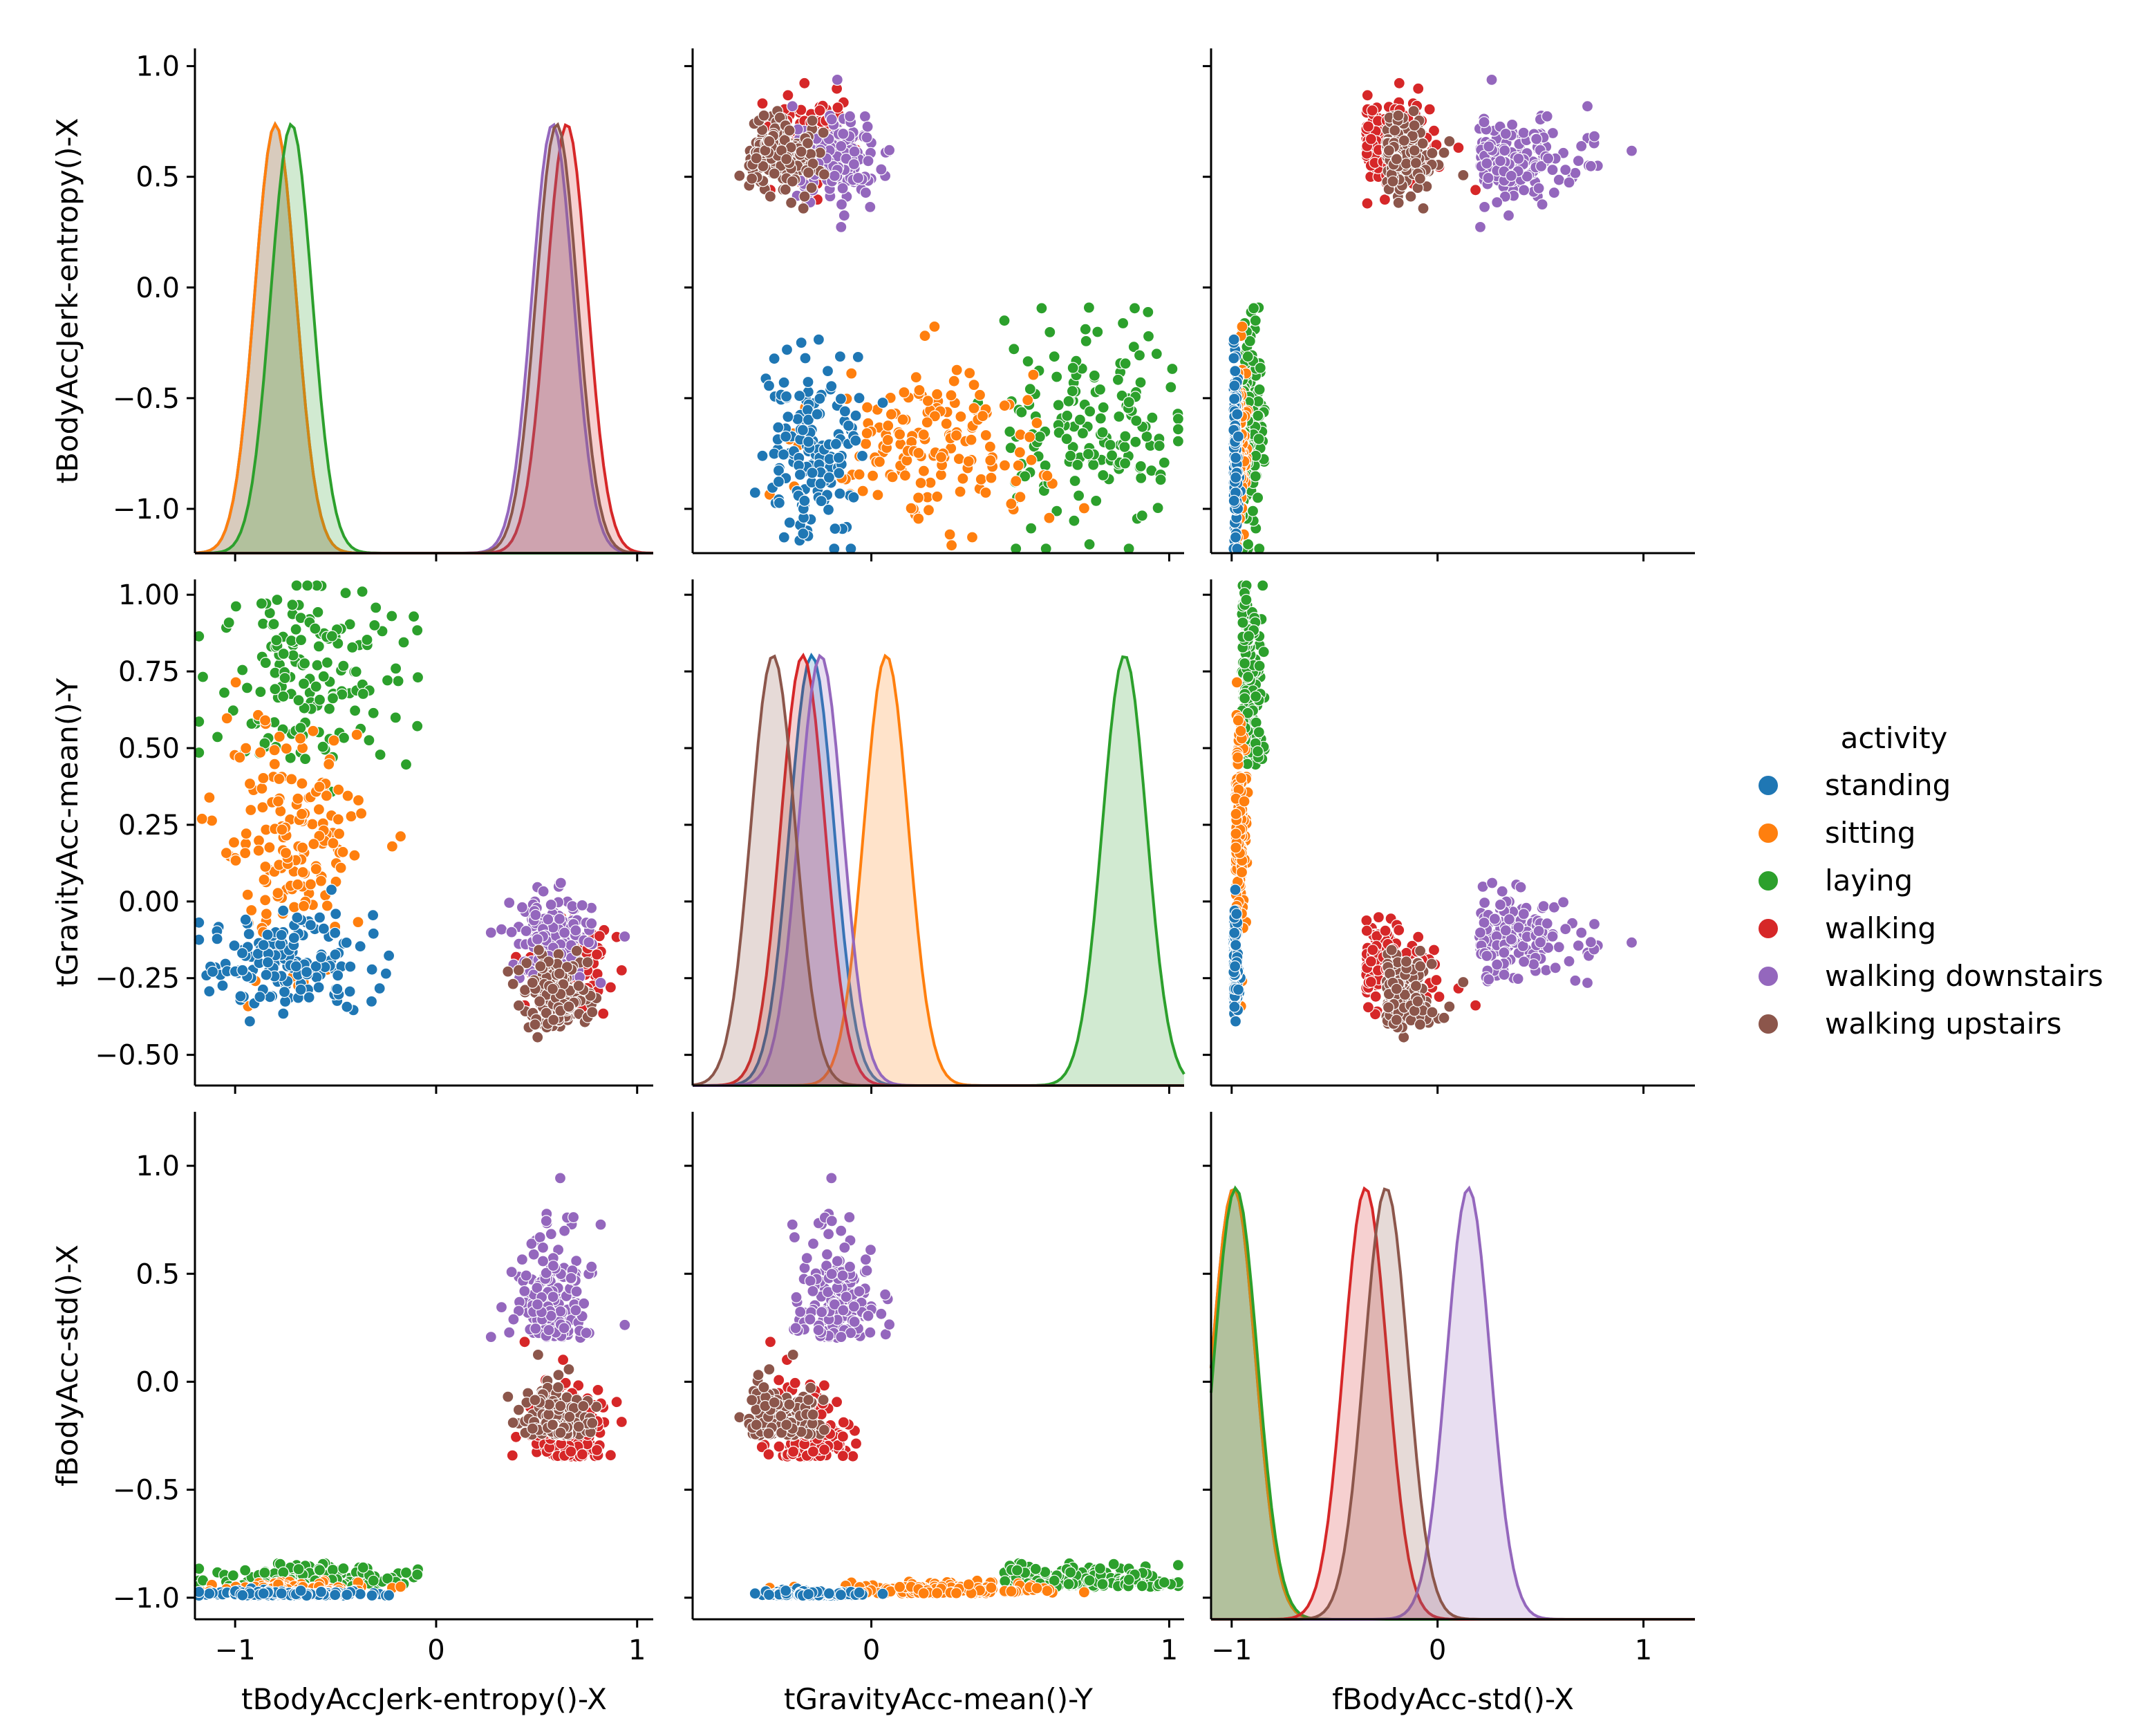  What do you see at coordinates (149, 825) in the screenshot?
I see `y-tick-label: 0.25` at bounding box center [149, 825].